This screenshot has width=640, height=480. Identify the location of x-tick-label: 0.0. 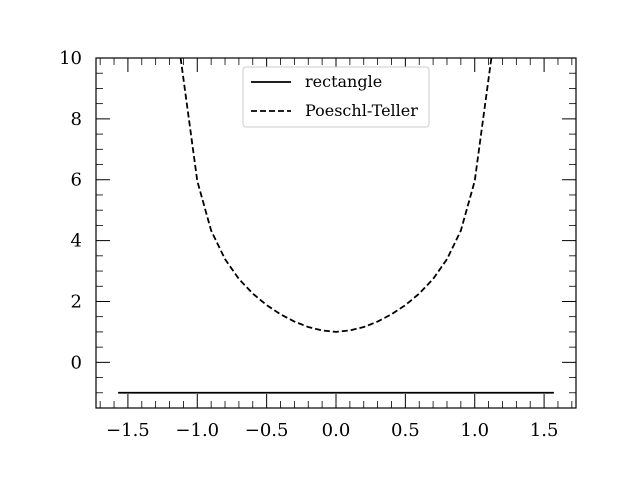
(336, 430).